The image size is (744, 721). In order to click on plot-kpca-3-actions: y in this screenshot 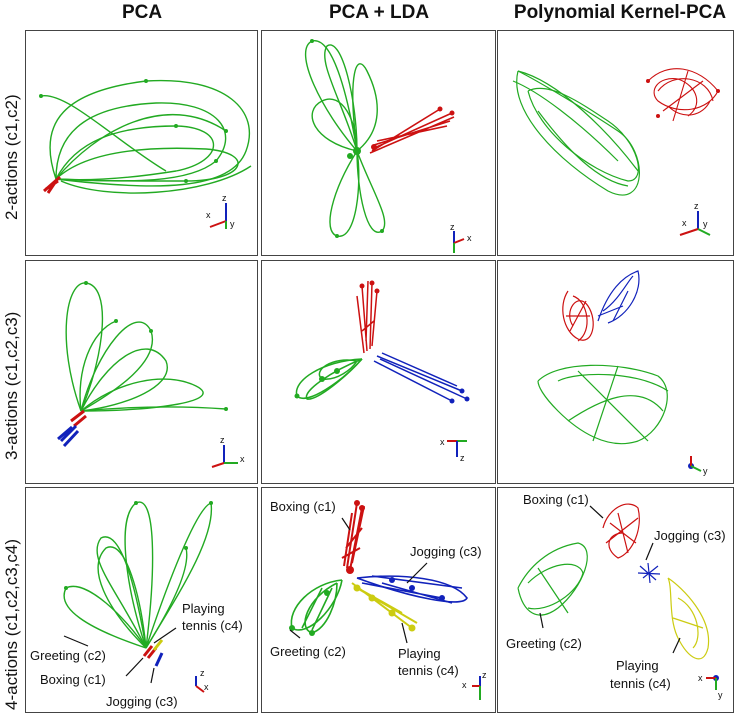, I will do `click(622, 373)`.